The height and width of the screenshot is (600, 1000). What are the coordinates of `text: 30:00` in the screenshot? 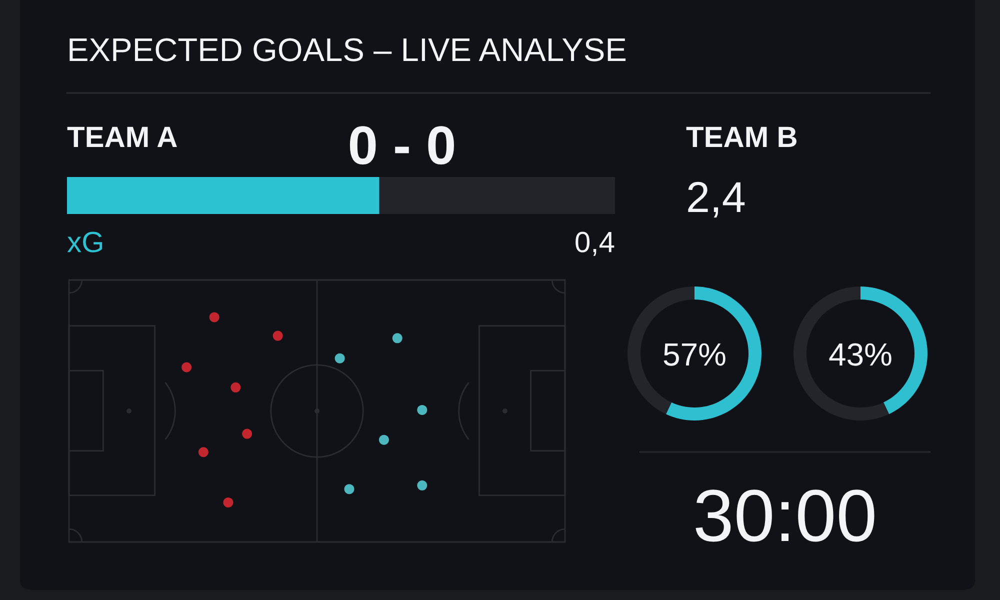 It's located at (785, 516).